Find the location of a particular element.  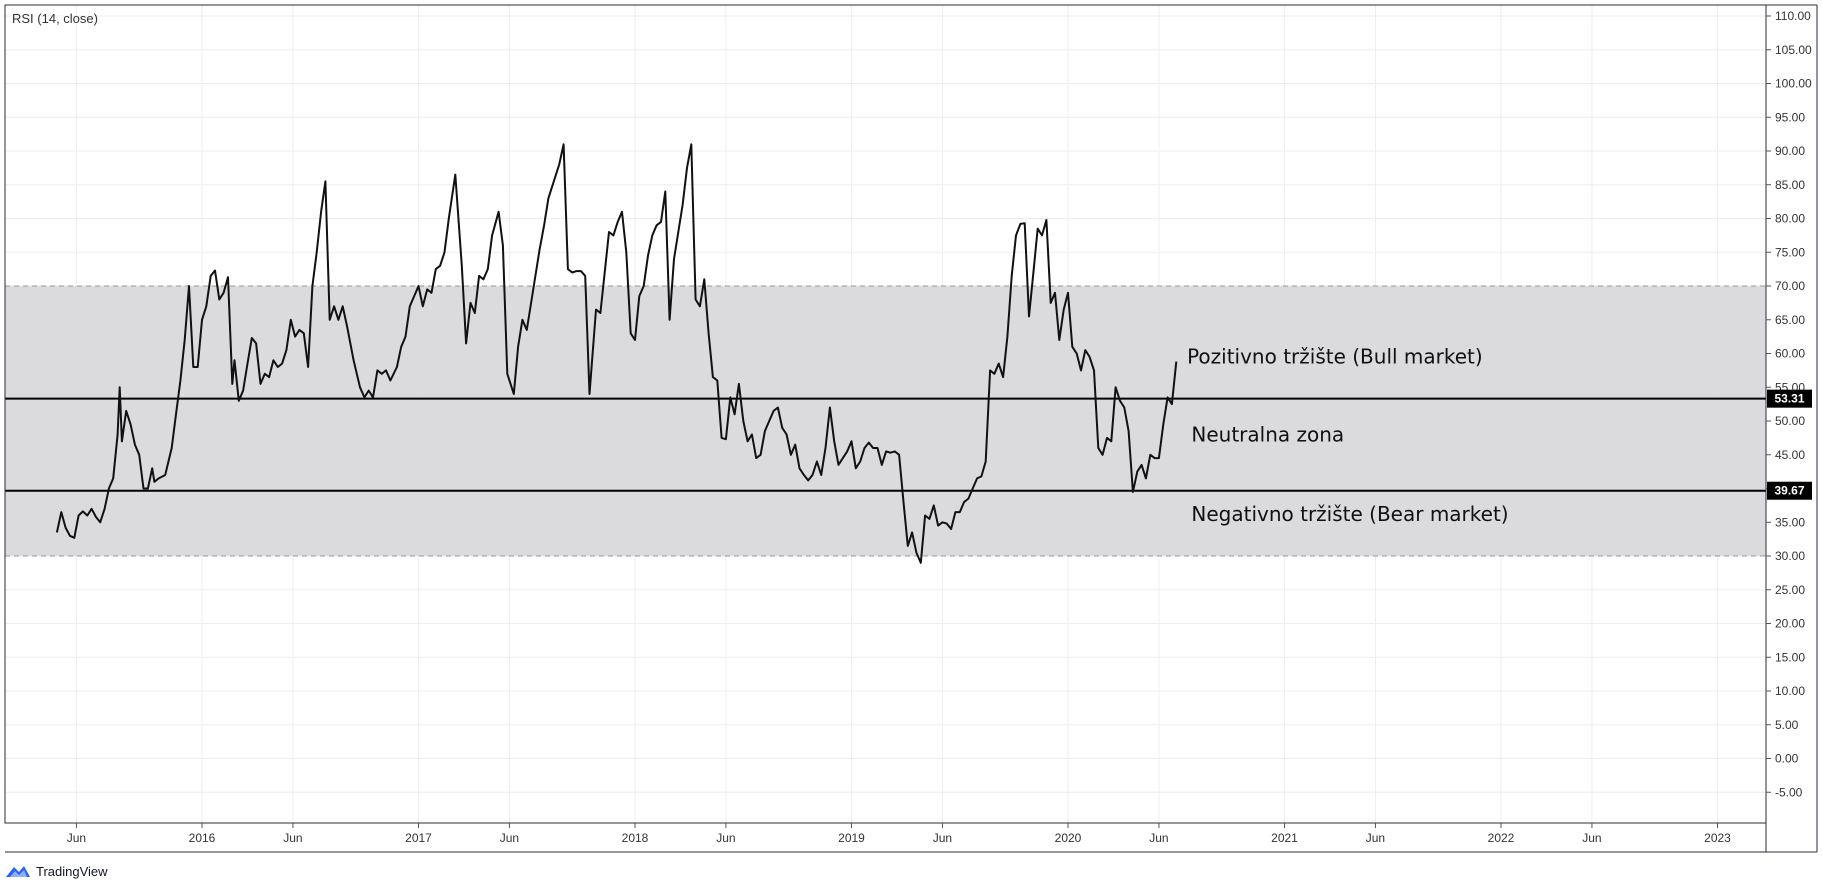

level-badge-label: 39.67 is located at coordinates (1789, 491).